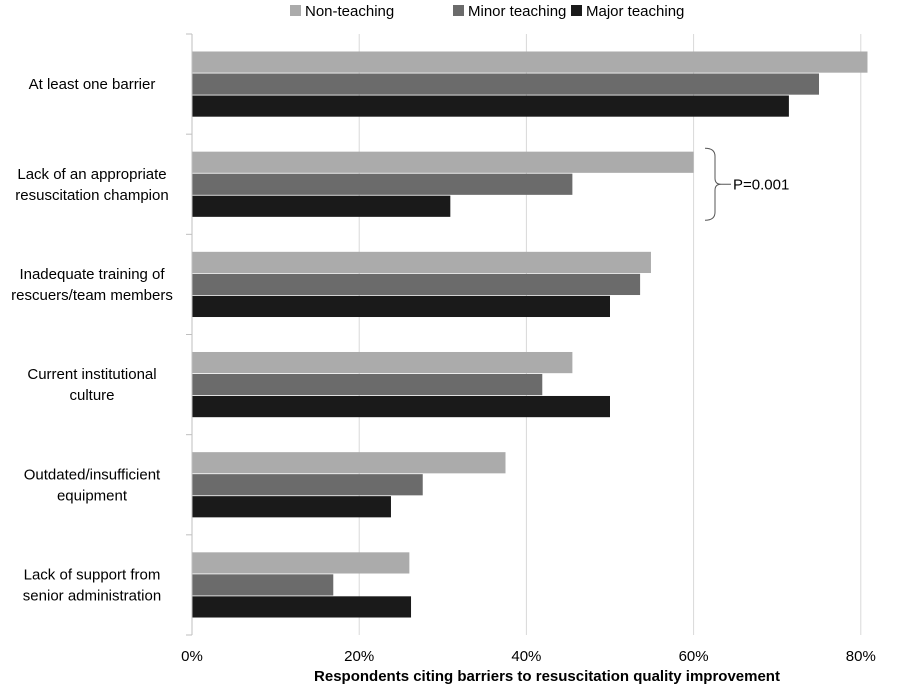 The image size is (904, 687). What do you see at coordinates (517, 11) in the screenshot?
I see `legend-label: Minor teaching` at bounding box center [517, 11].